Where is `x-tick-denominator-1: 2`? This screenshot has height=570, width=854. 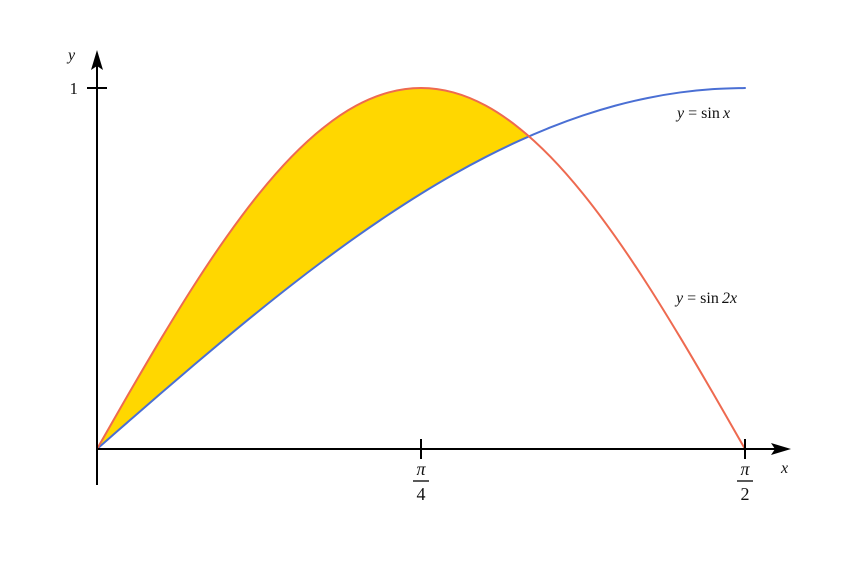 x-tick-denominator-1: 2 is located at coordinates (745, 494).